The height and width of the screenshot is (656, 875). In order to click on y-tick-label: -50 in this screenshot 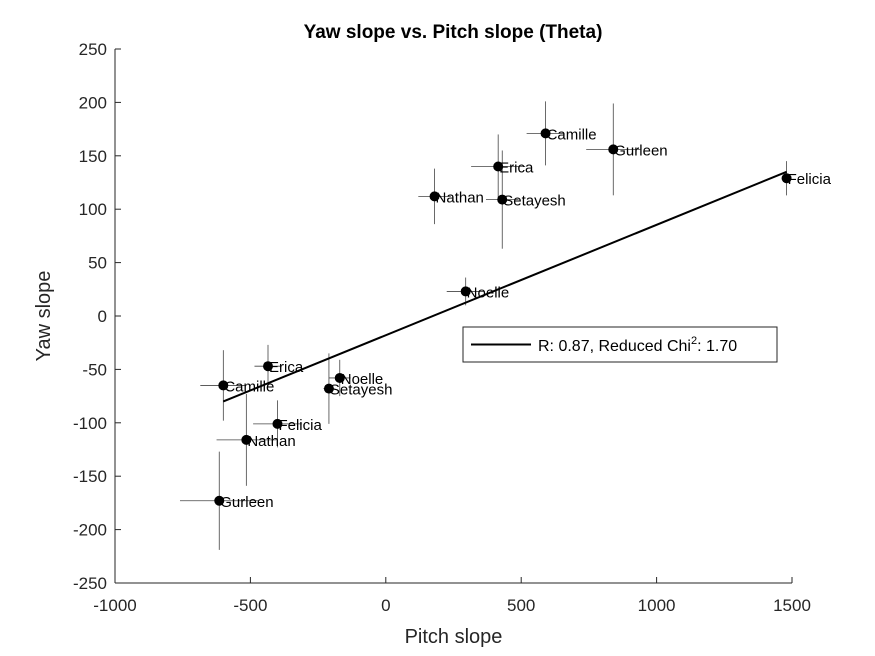, I will do `click(94, 369)`.